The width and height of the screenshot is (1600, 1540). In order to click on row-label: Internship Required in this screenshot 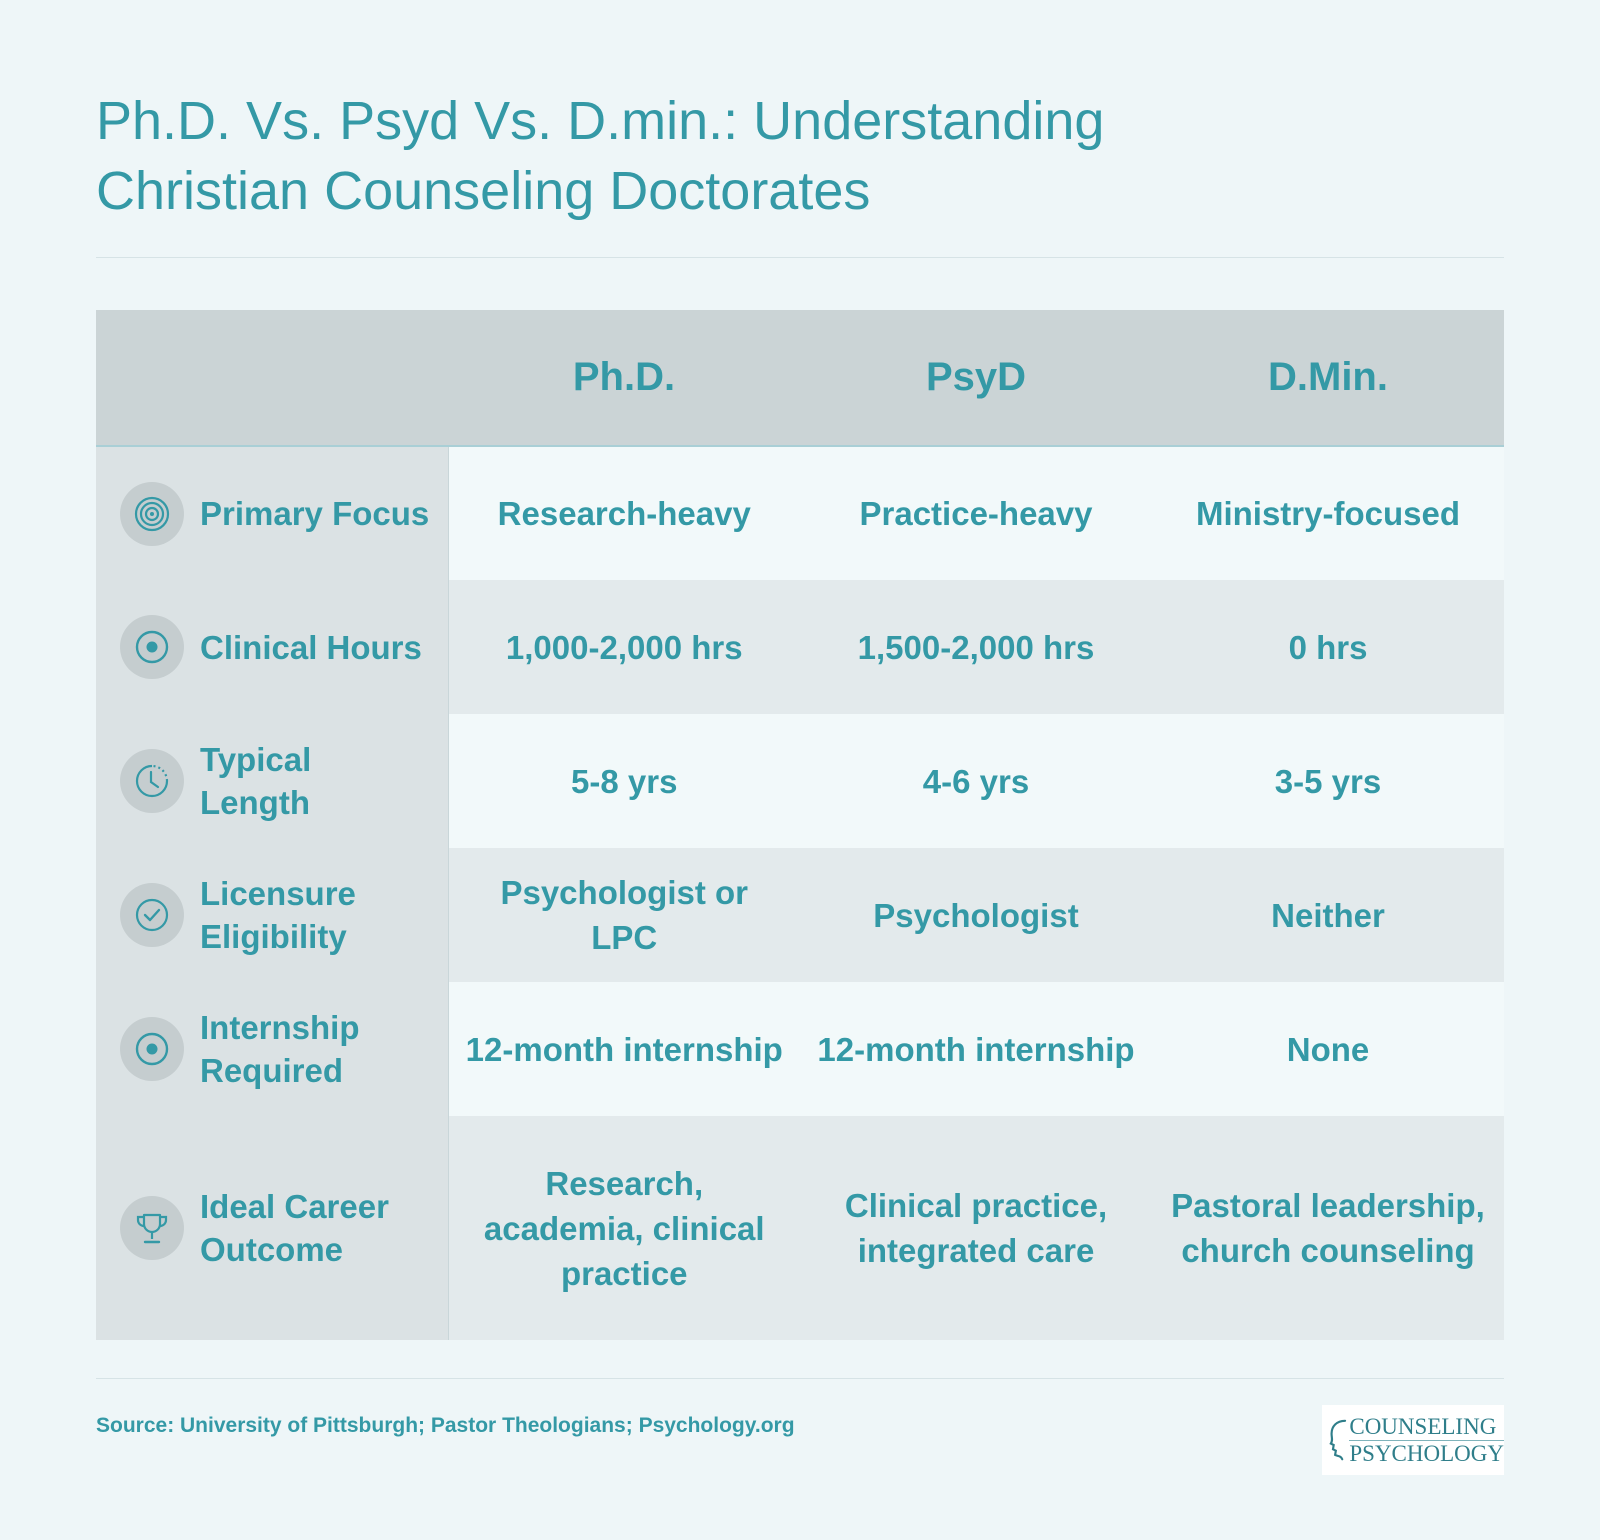, I will do `click(280, 1049)`.